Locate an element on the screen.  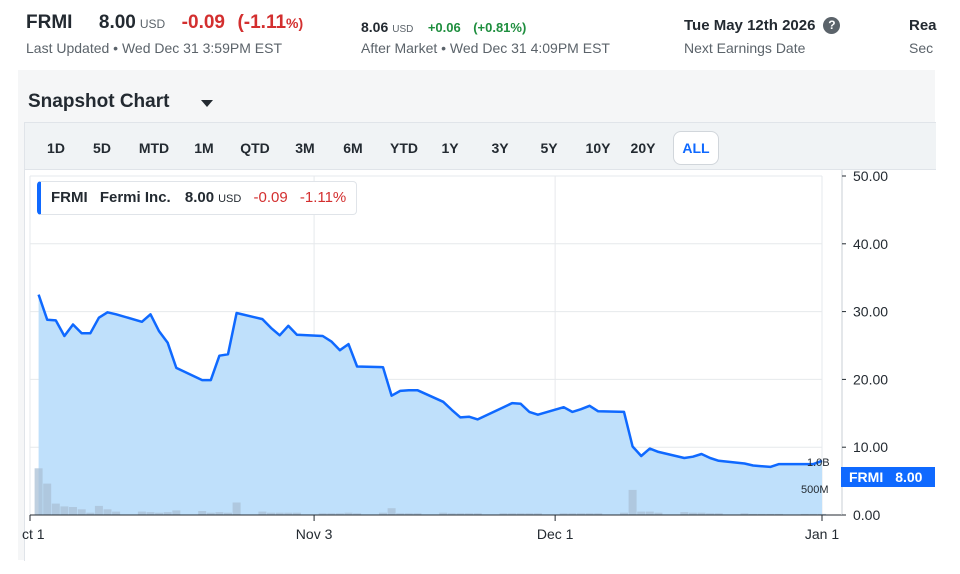
price-tag-value: 8.00 is located at coordinates (909, 477).